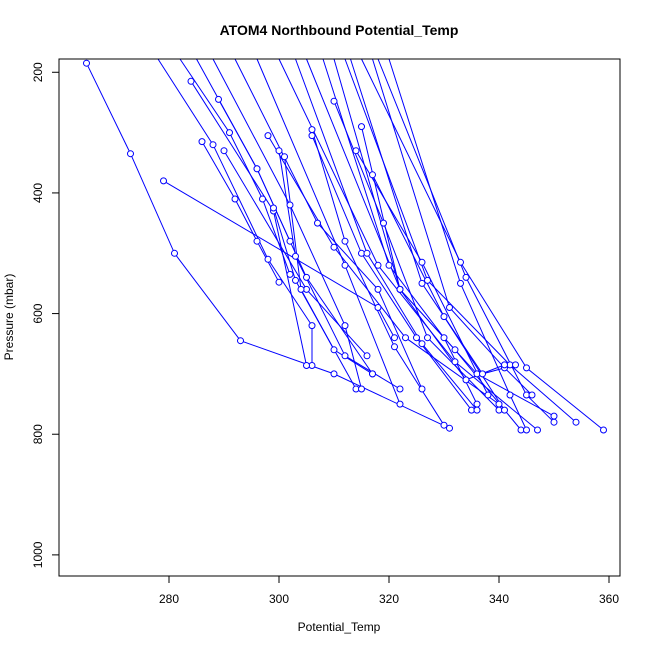 Image resolution: width=650 pixels, height=650 pixels. What do you see at coordinates (38, 72) in the screenshot?
I see `y-tick-label: 200` at bounding box center [38, 72].